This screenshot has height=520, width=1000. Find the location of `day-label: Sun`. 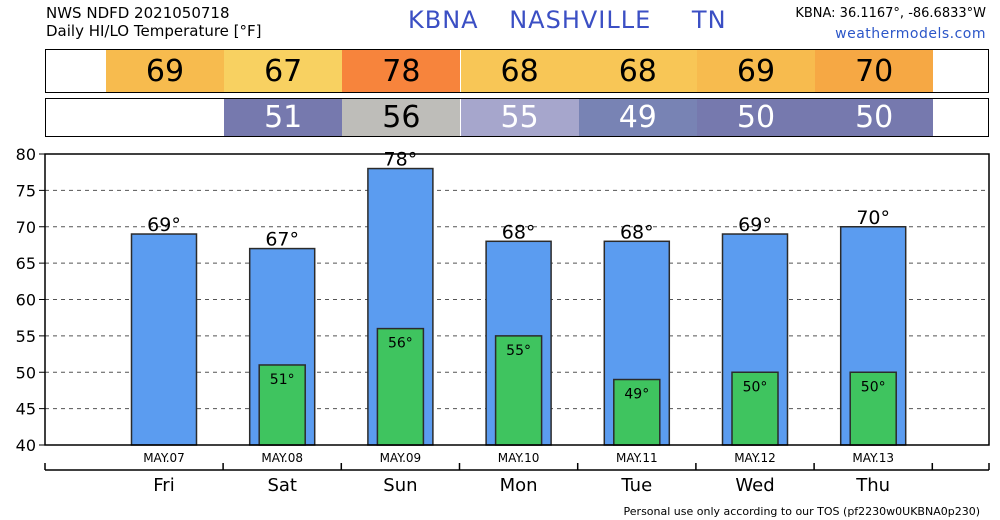

day-label: Sun is located at coordinates (400, 485).